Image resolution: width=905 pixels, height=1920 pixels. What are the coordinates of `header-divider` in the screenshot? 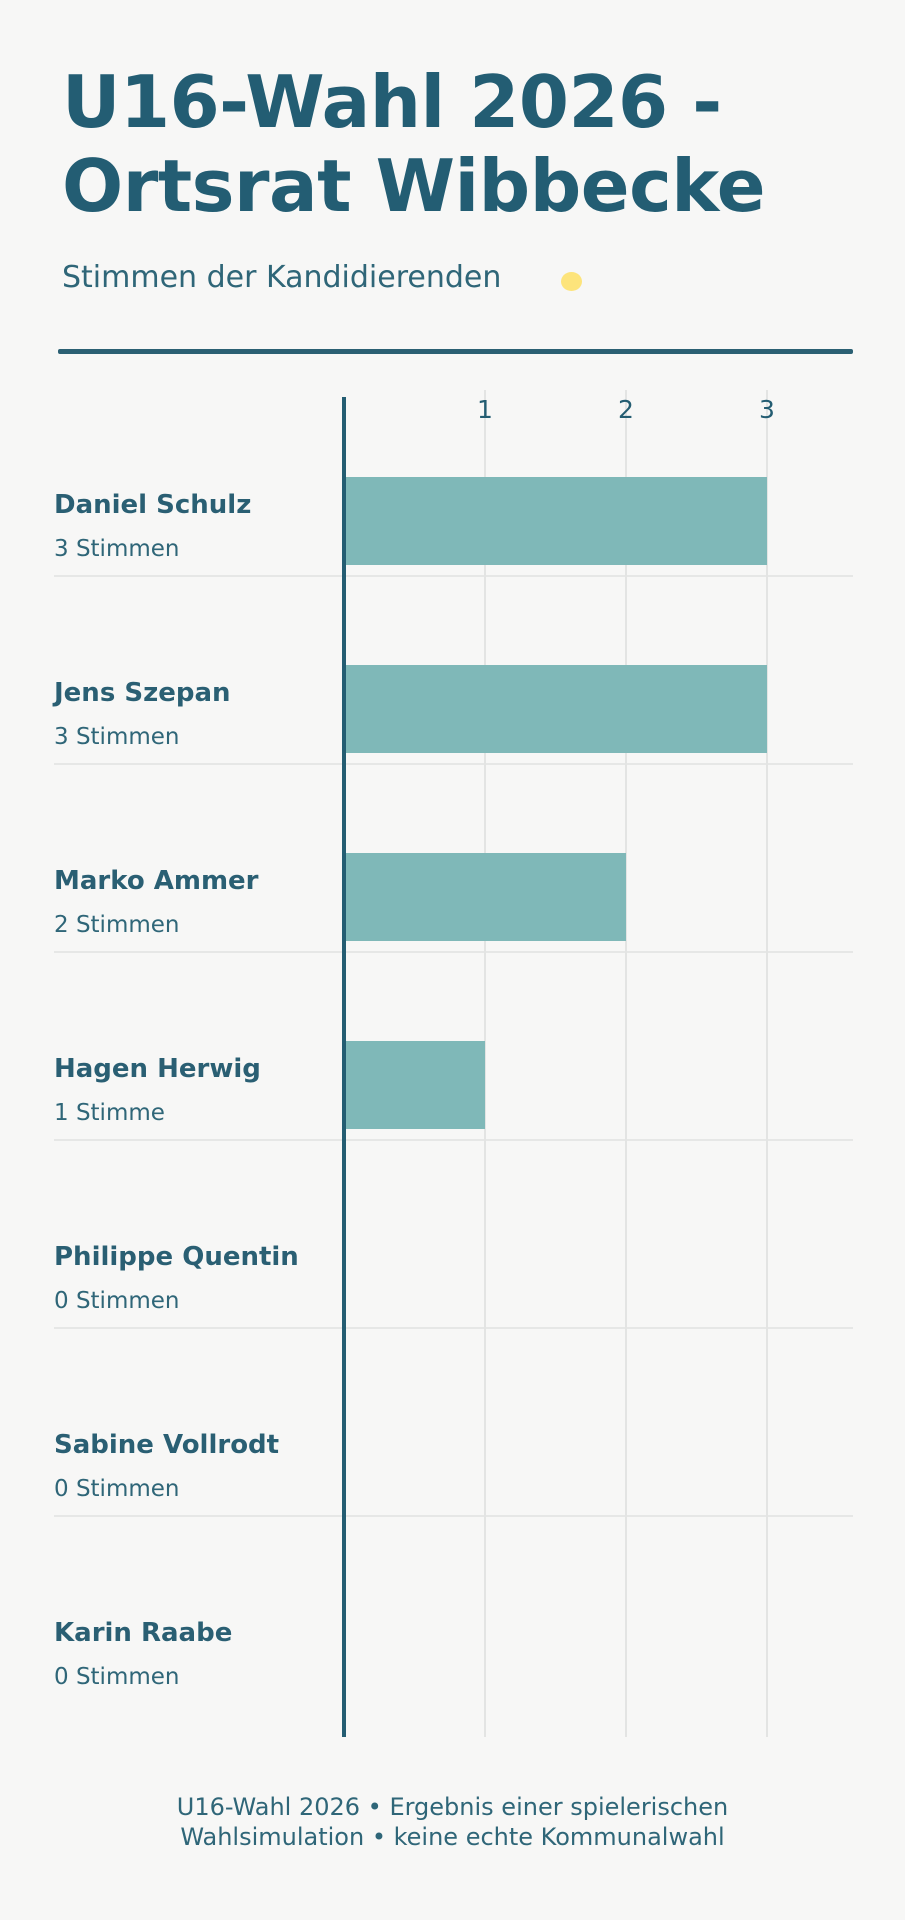 It's located at (455, 351).